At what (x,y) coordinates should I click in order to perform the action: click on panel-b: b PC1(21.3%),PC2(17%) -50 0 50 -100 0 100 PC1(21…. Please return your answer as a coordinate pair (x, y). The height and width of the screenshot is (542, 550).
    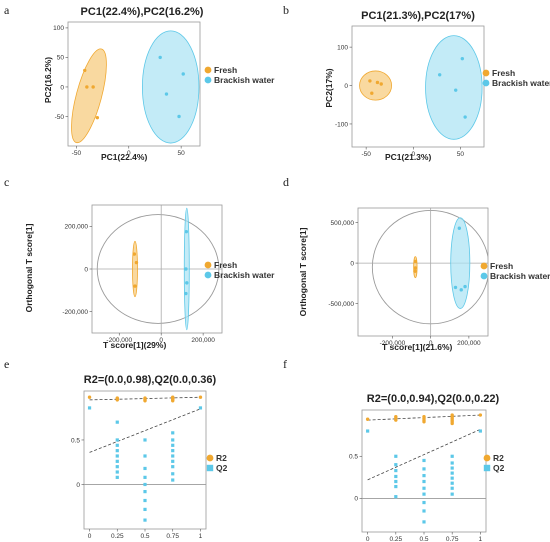
    Looking at the image, I should click on (416, 82).